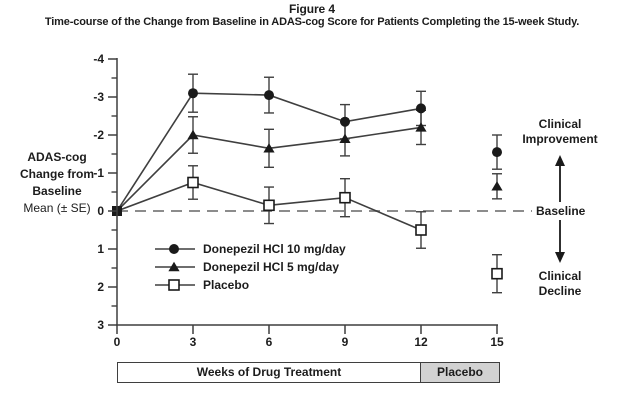 This screenshot has width=624, height=402. Describe the element at coordinates (98, 97) in the screenshot. I see `y-tick-label: -3` at that location.